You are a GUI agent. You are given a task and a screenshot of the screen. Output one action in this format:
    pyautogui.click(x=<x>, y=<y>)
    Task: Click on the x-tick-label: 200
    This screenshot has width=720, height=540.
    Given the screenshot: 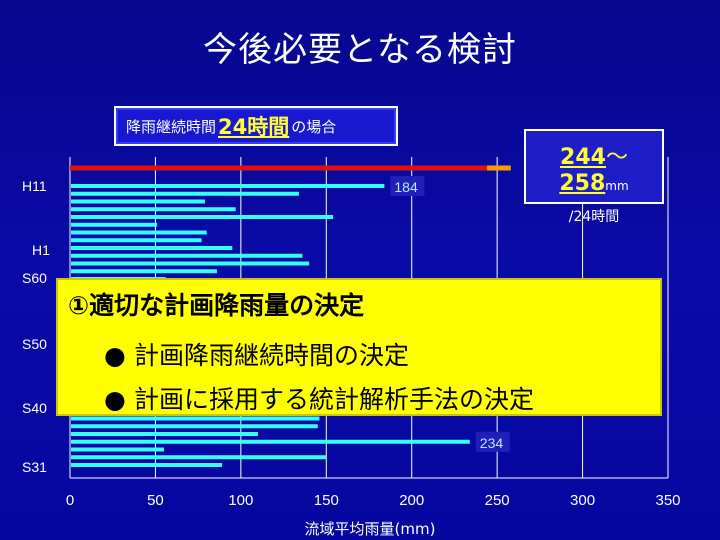 What is the action you would take?
    pyautogui.click(x=411, y=500)
    